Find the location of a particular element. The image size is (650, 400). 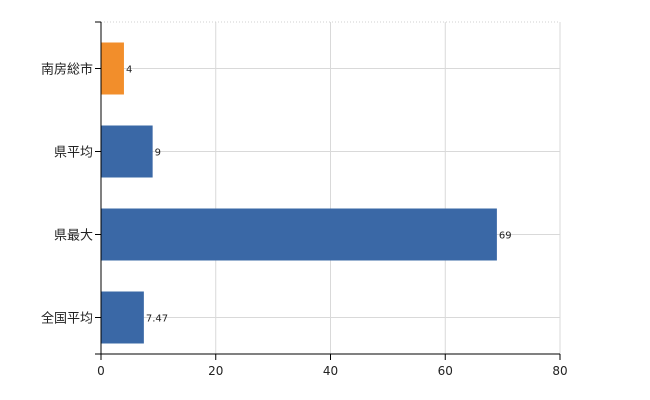

data-label-1: 9 is located at coordinates (158, 153).